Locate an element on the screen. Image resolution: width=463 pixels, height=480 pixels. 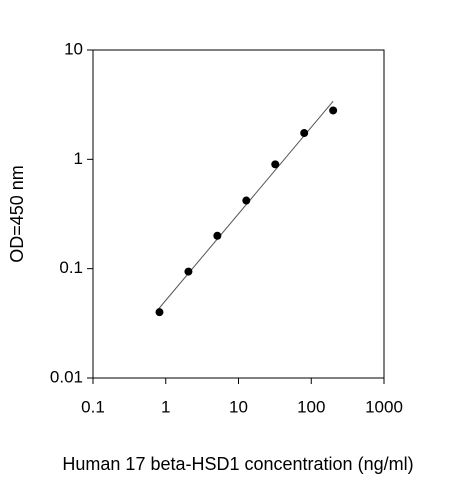
y-axis-title: OD=450 nm is located at coordinates (17, 214).